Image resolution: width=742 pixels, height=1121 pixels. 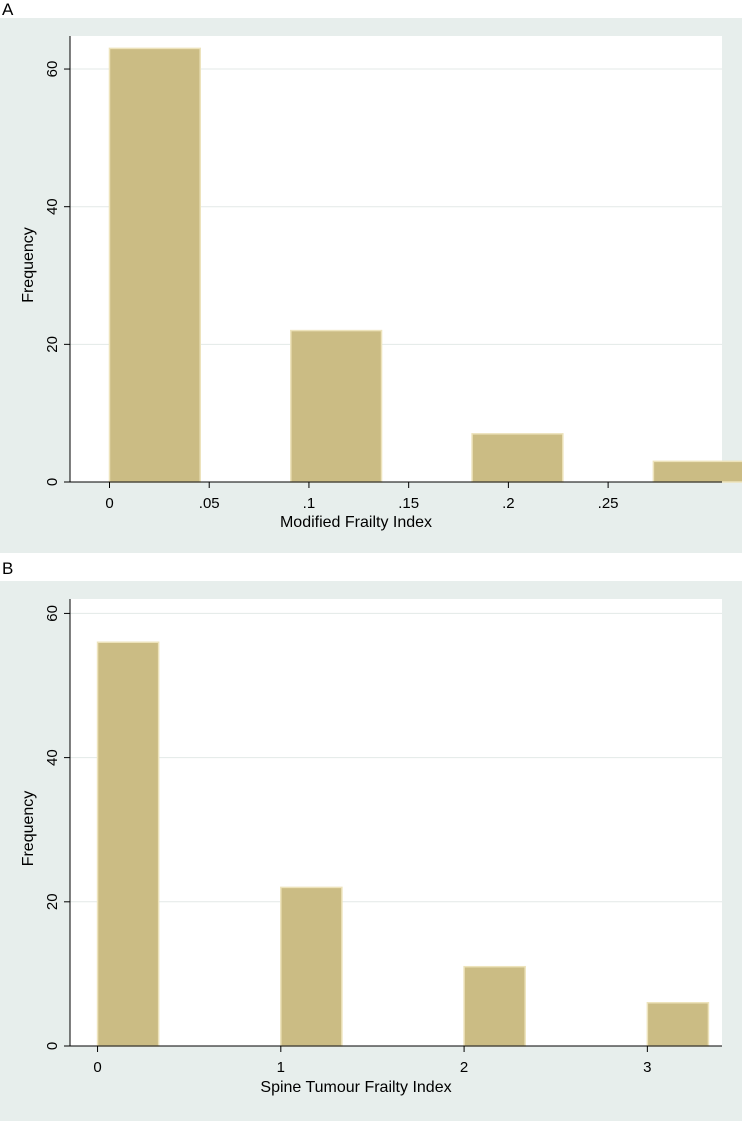 I want to click on panel-a-letter: A, so click(x=8, y=9).